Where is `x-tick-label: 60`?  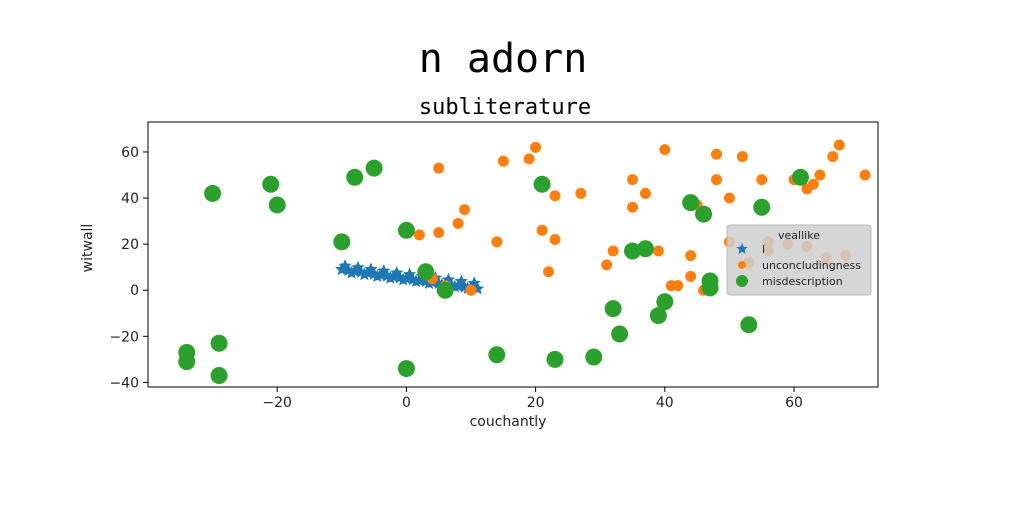 x-tick-label: 60 is located at coordinates (794, 403).